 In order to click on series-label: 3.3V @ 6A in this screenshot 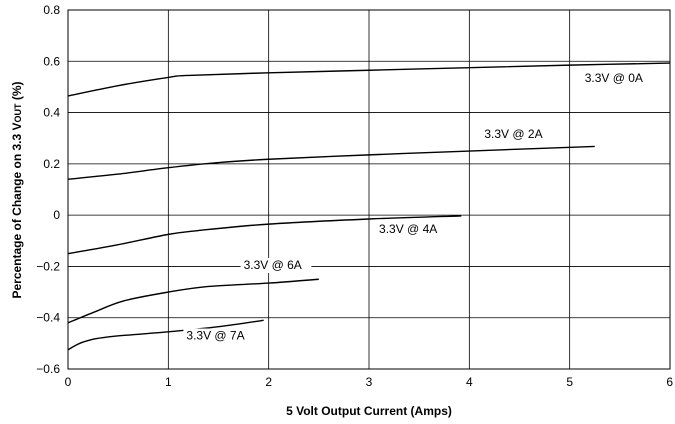, I will do `click(273, 265)`.